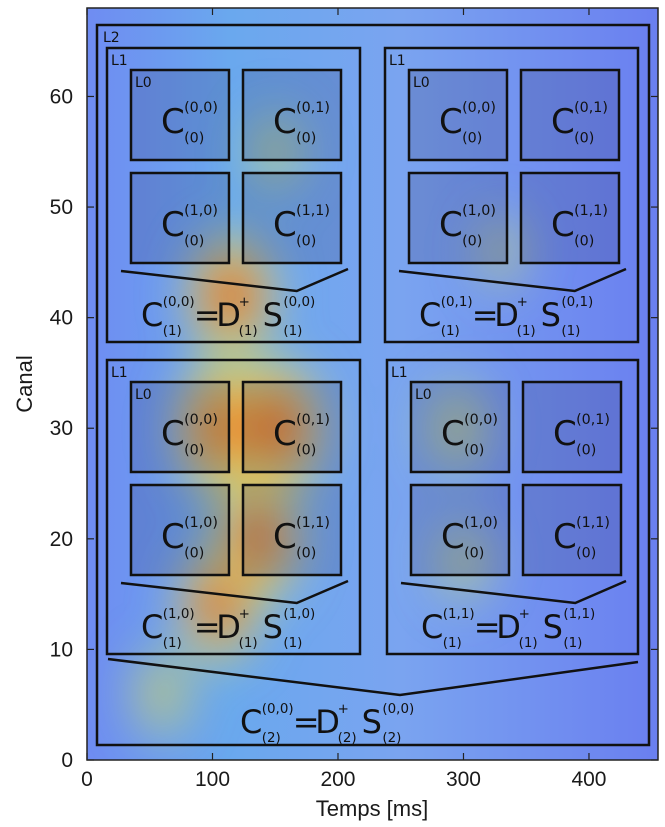 The image size is (665, 827). Describe the element at coordinates (168, 317) in the screenshot. I see `equation-c: C (0,0) (1)` at that location.